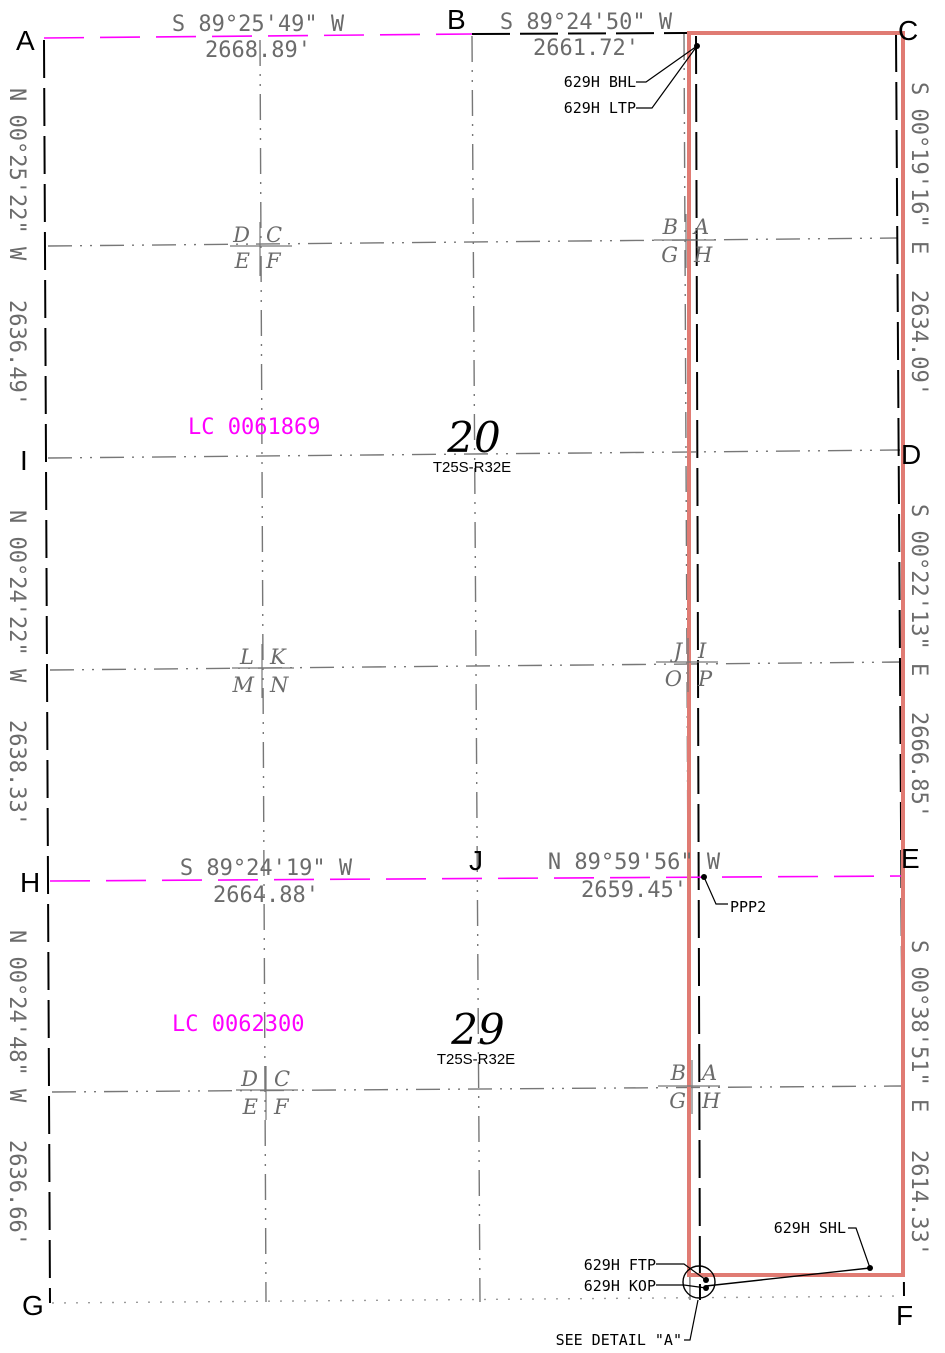 The image size is (945, 1353). Describe the element at coordinates (910, 858) in the screenshot. I see `corner-e: E` at that location.